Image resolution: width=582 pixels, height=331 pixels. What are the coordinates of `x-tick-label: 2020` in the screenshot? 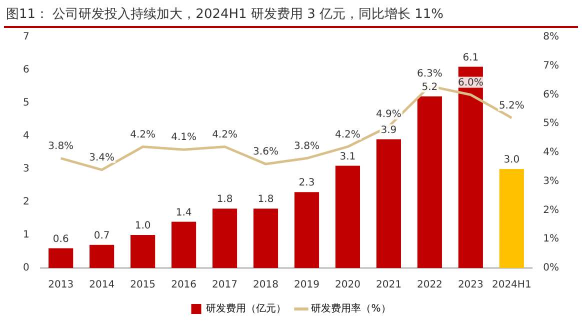 It's located at (347, 285).